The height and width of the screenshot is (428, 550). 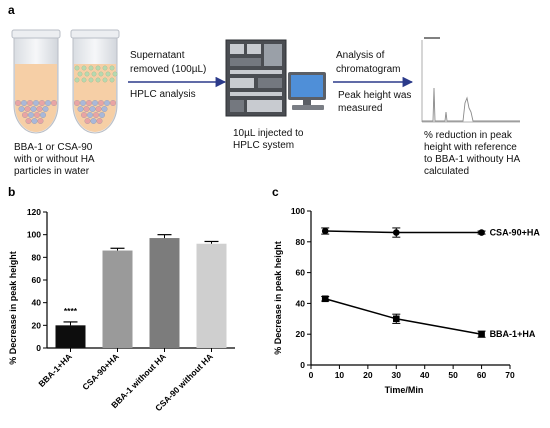 I want to click on line-chart-y-tick-label: 80, so click(x=301, y=242).